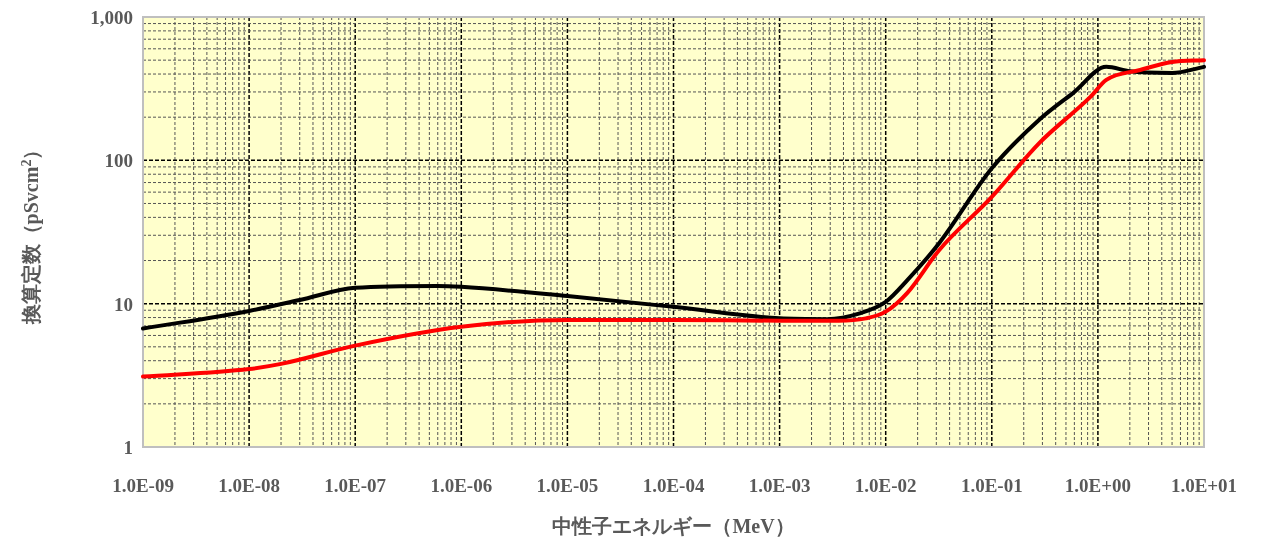 This screenshot has width=1268, height=545. Describe the element at coordinates (673, 485) in the screenshot. I see `x-tick-label: 1.0E-04` at that location.